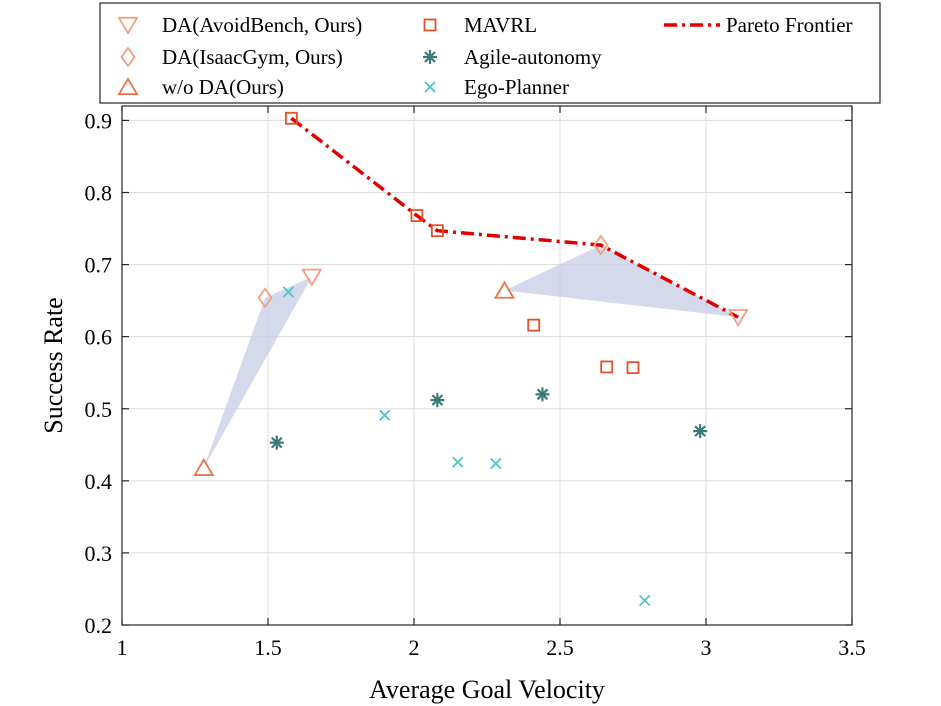 The height and width of the screenshot is (706, 941). What do you see at coordinates (433, 271) in the screenshot?
I see `series-da-isaacgym-ours` at bounding box center [433, 271].